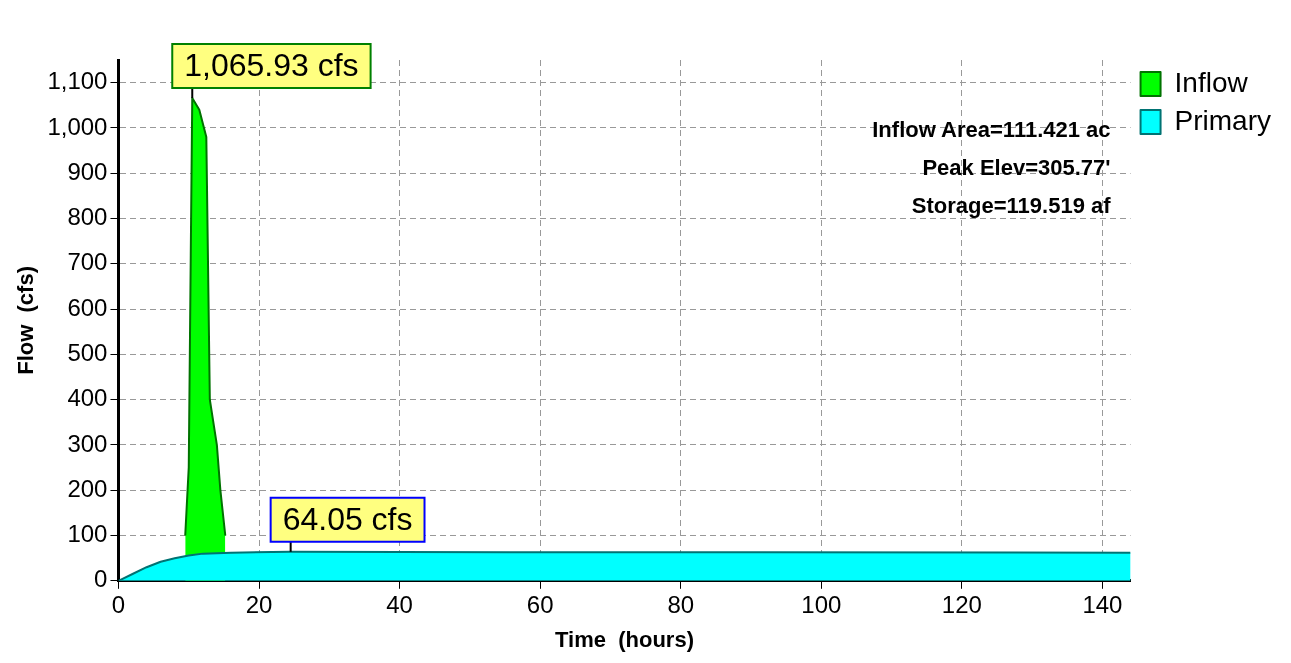 This screenshot has width=1291, height=663. Describe the element at coordinates (101, 579) in the screenshot. I see `y-tick-label: 0` at that location.